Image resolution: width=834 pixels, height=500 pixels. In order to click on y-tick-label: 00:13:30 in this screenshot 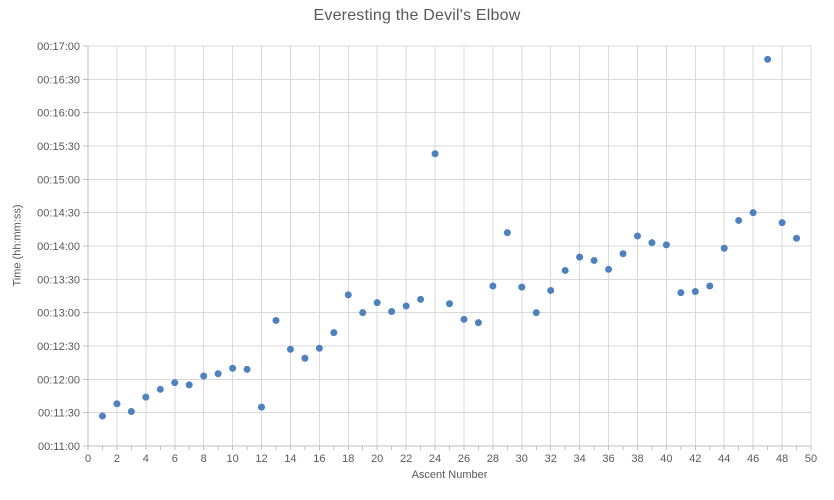, I will do `click(58, 280)`.